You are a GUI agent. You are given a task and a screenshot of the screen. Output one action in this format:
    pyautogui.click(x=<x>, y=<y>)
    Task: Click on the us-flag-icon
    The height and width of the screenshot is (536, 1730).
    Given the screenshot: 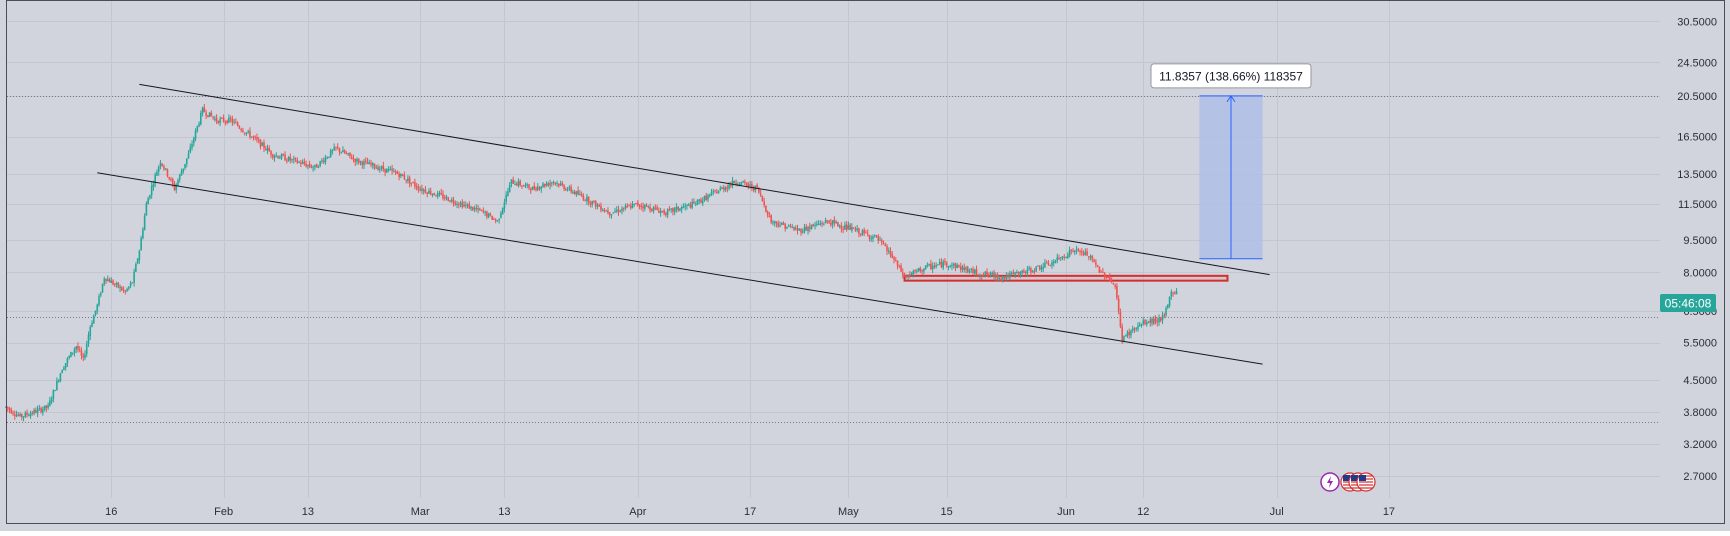 What is the action you would take?
    pyautogui.click(x=1366, y=482)
    